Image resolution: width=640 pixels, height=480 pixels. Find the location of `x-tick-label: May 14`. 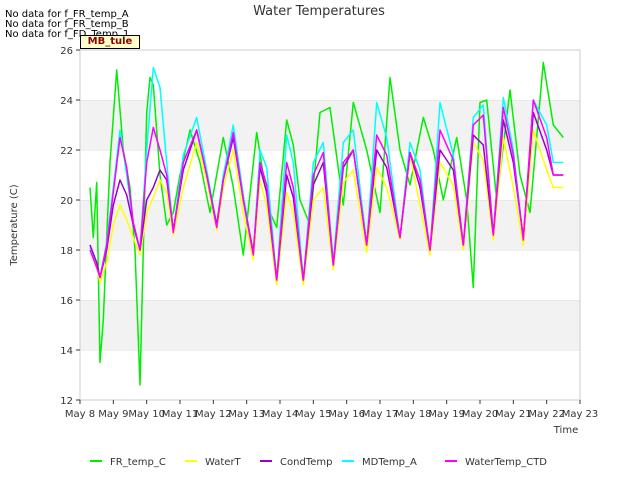

x-tick-label: May 14 is located at coordinates (280, 414).